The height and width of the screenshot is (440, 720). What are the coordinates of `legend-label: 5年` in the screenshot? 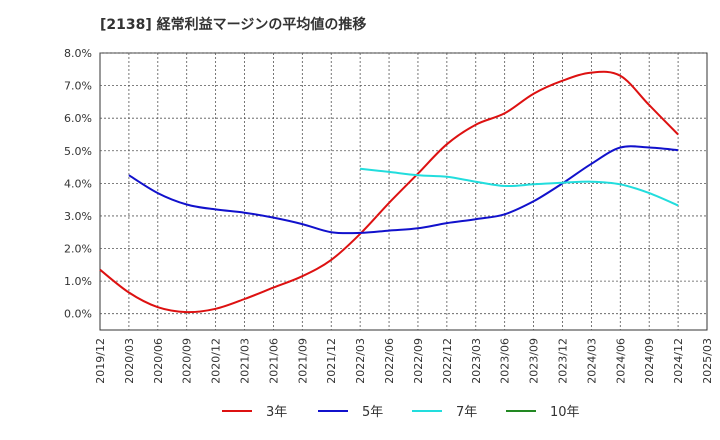 It's located at (372, 412).